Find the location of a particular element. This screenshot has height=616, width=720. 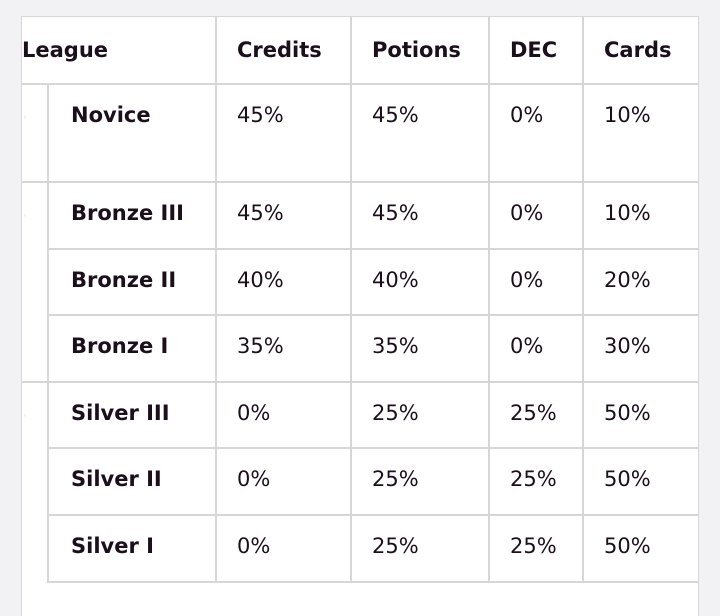

credits-value: 35% is located at coordinates (283, 349).